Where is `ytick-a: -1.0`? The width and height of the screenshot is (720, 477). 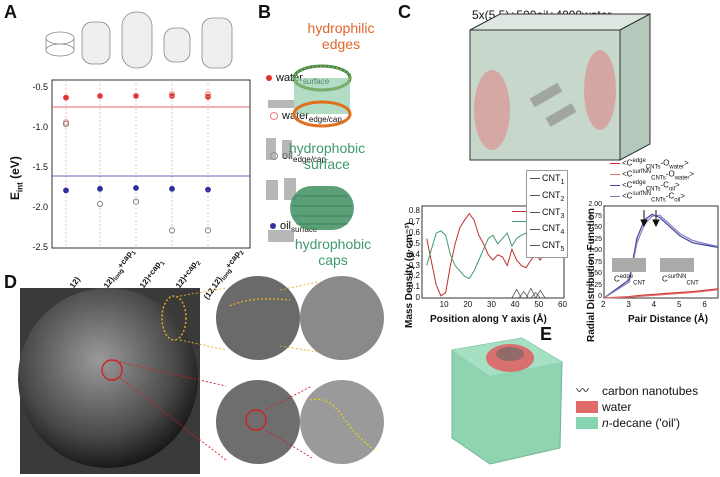 ytick-a: -1.0 is located at coordinates (40, 127).